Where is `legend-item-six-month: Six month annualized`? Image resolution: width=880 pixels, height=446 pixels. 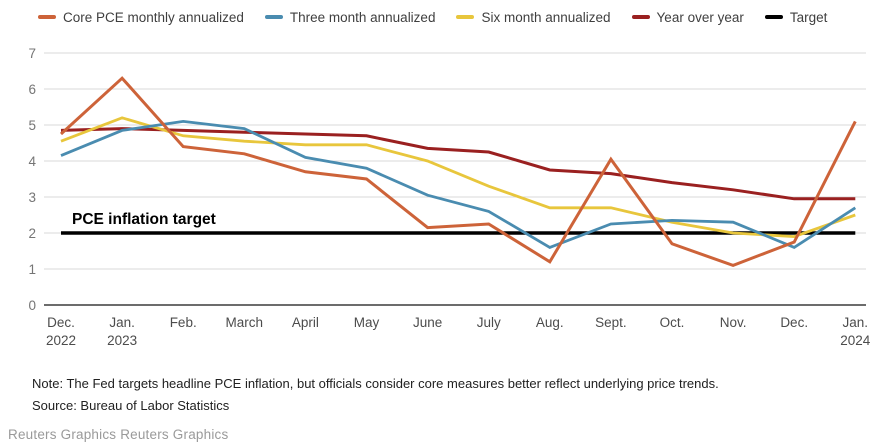
legend-item-six-month: Six month annualized is located at coordinates (533, 17).